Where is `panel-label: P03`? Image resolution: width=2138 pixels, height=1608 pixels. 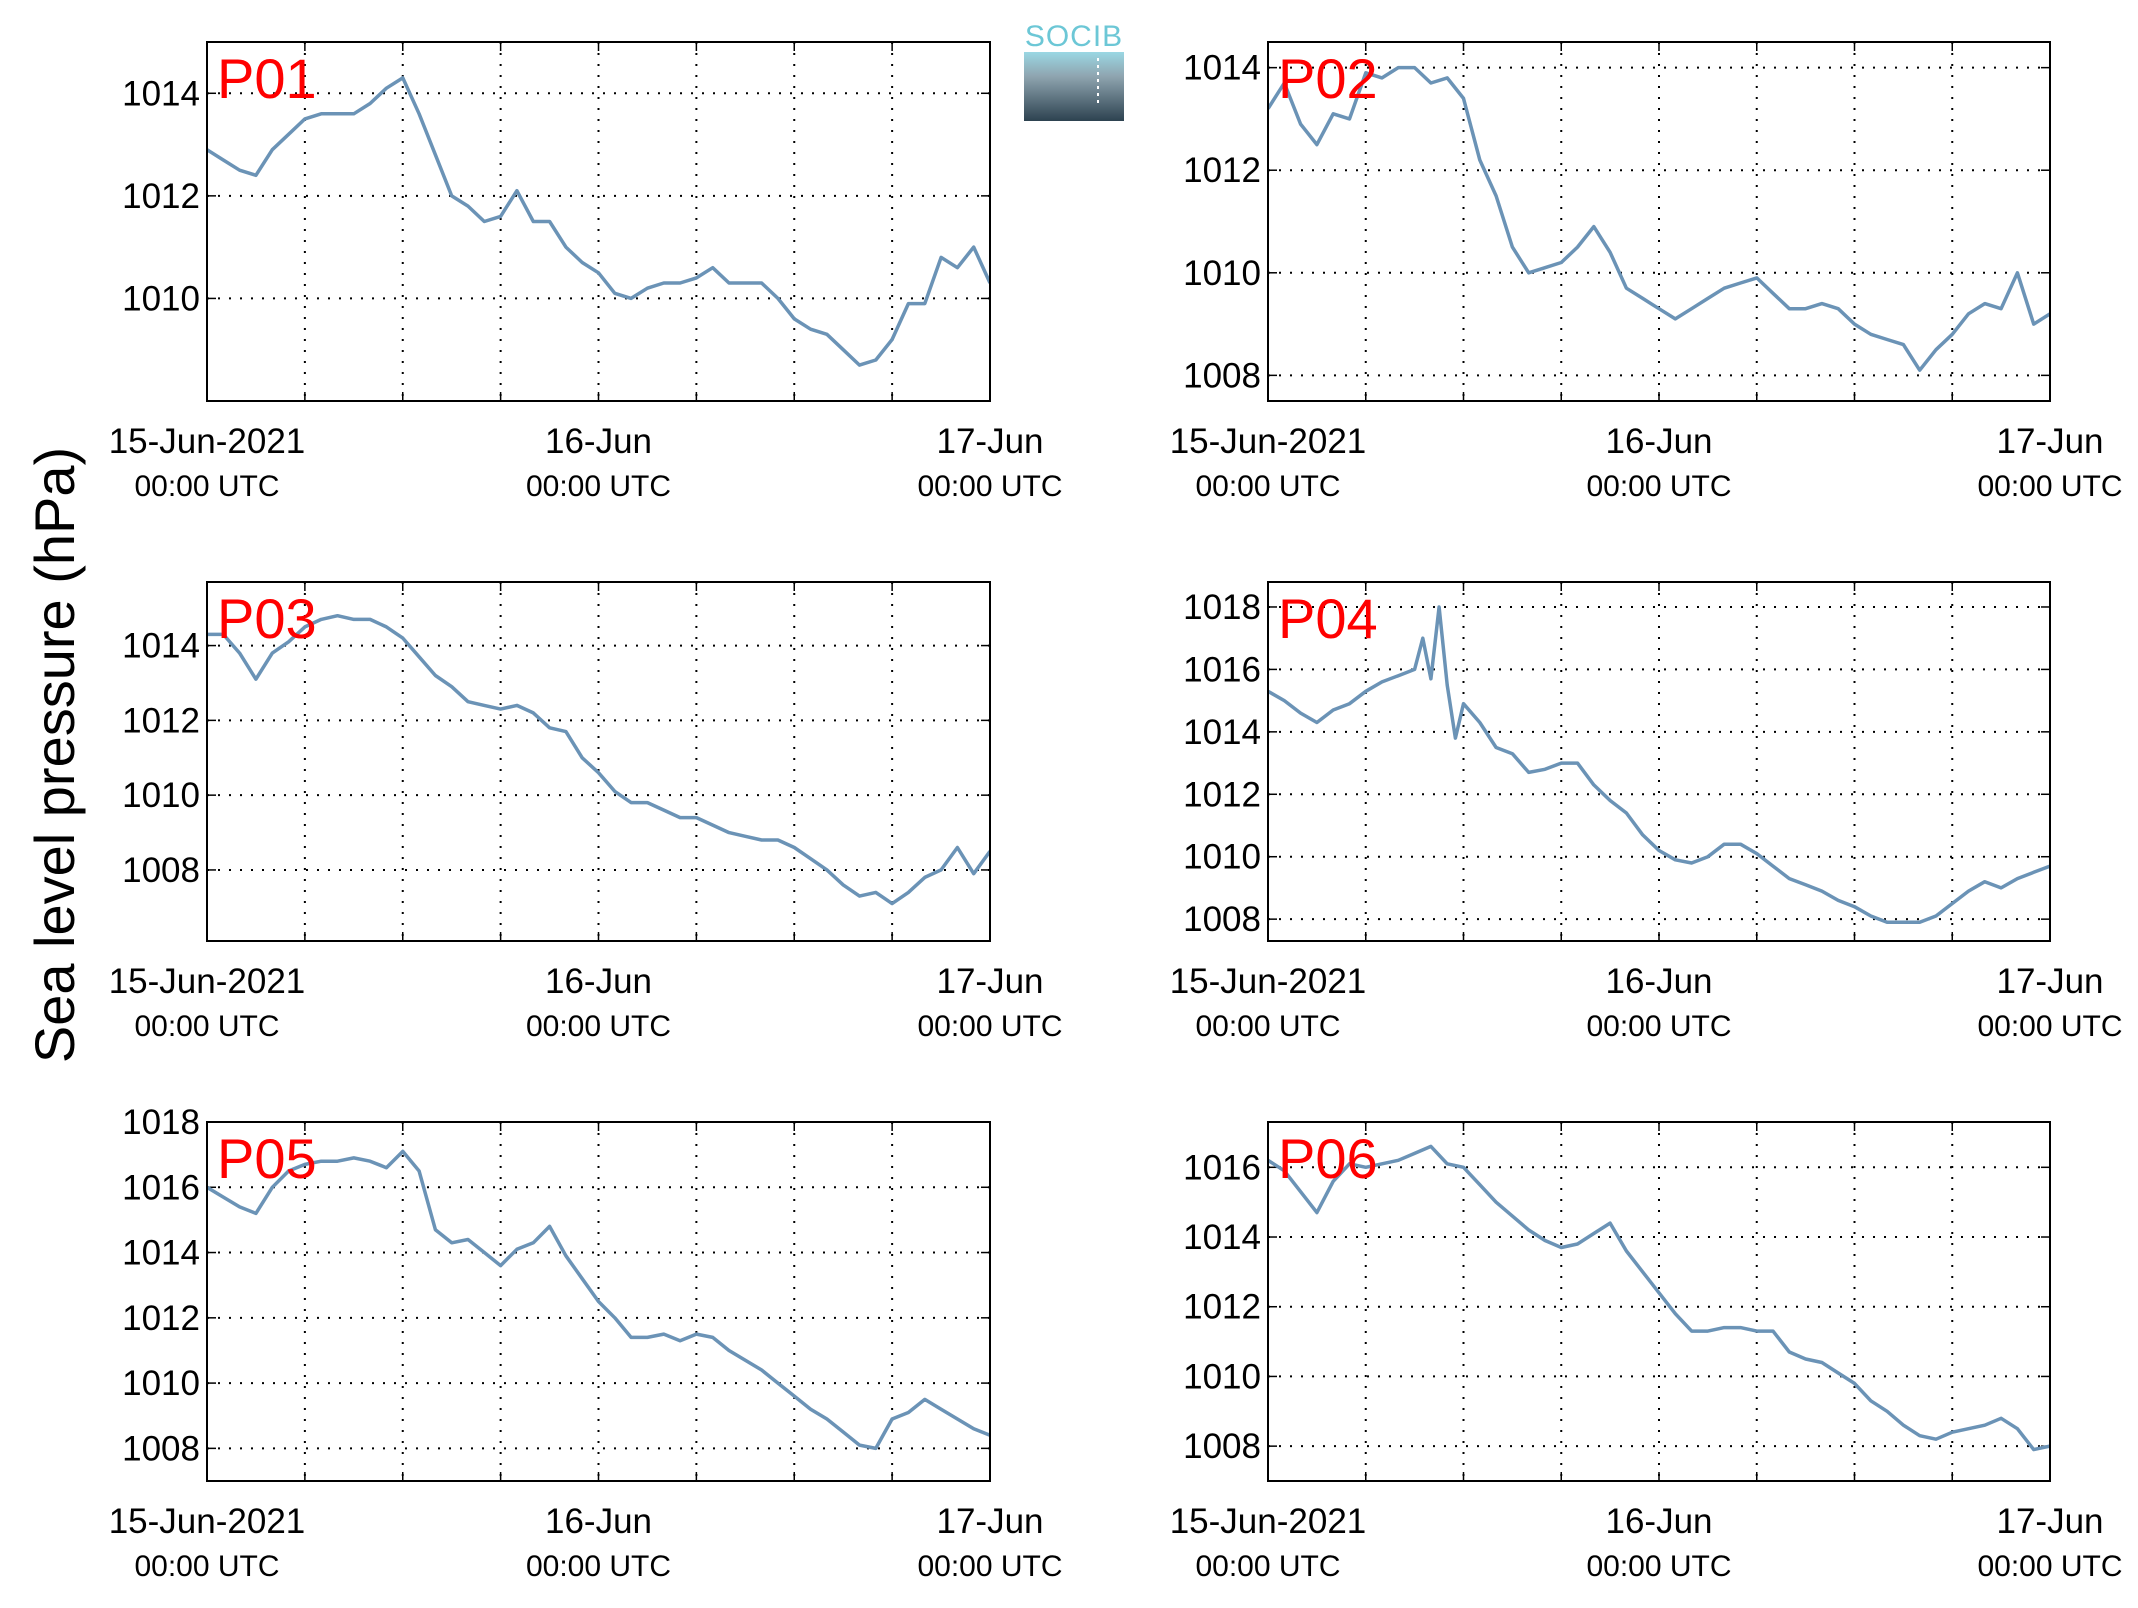 panel-label: P03 is located at coordinates (267, 618).